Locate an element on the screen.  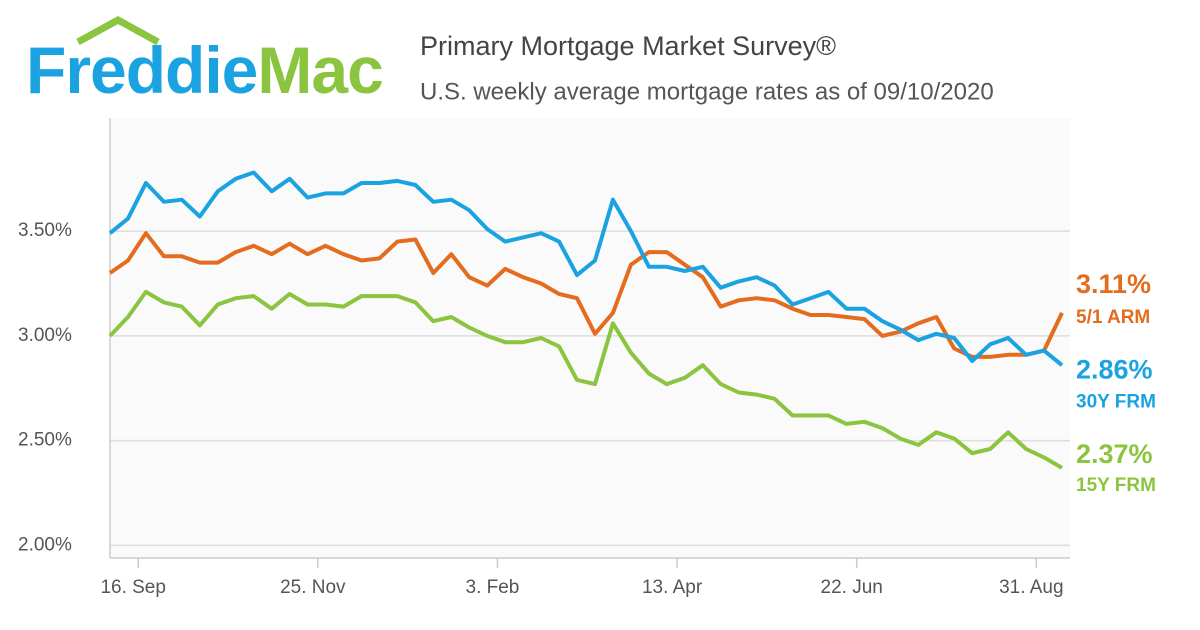
chart-title: Primary Mortgage Market Survey® is located at coordinates (628, 46).